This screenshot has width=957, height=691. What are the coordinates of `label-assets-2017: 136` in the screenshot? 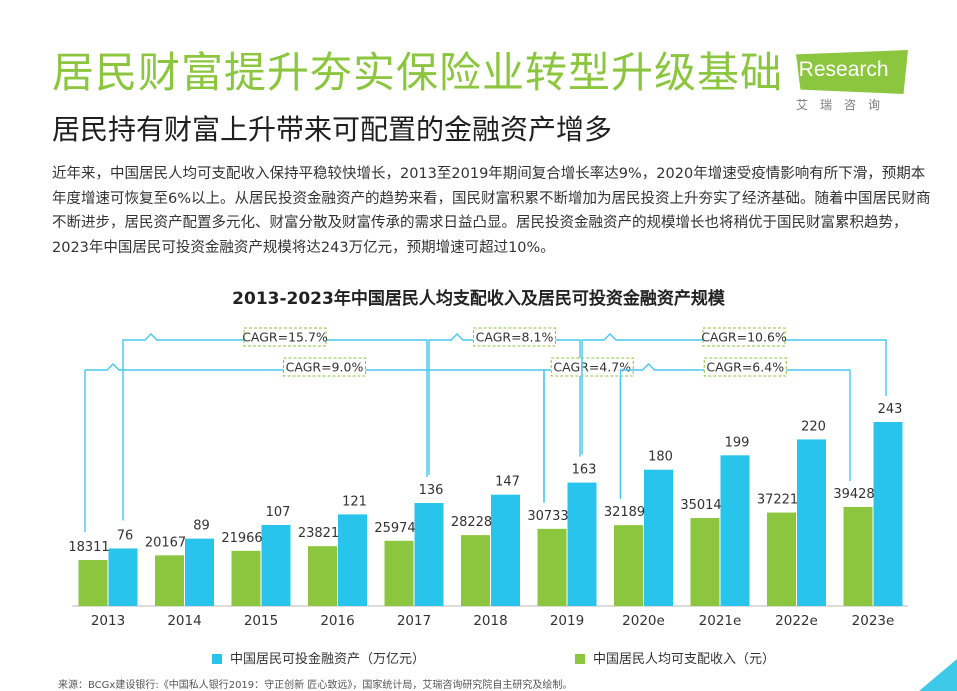 It's located at (431, 490).